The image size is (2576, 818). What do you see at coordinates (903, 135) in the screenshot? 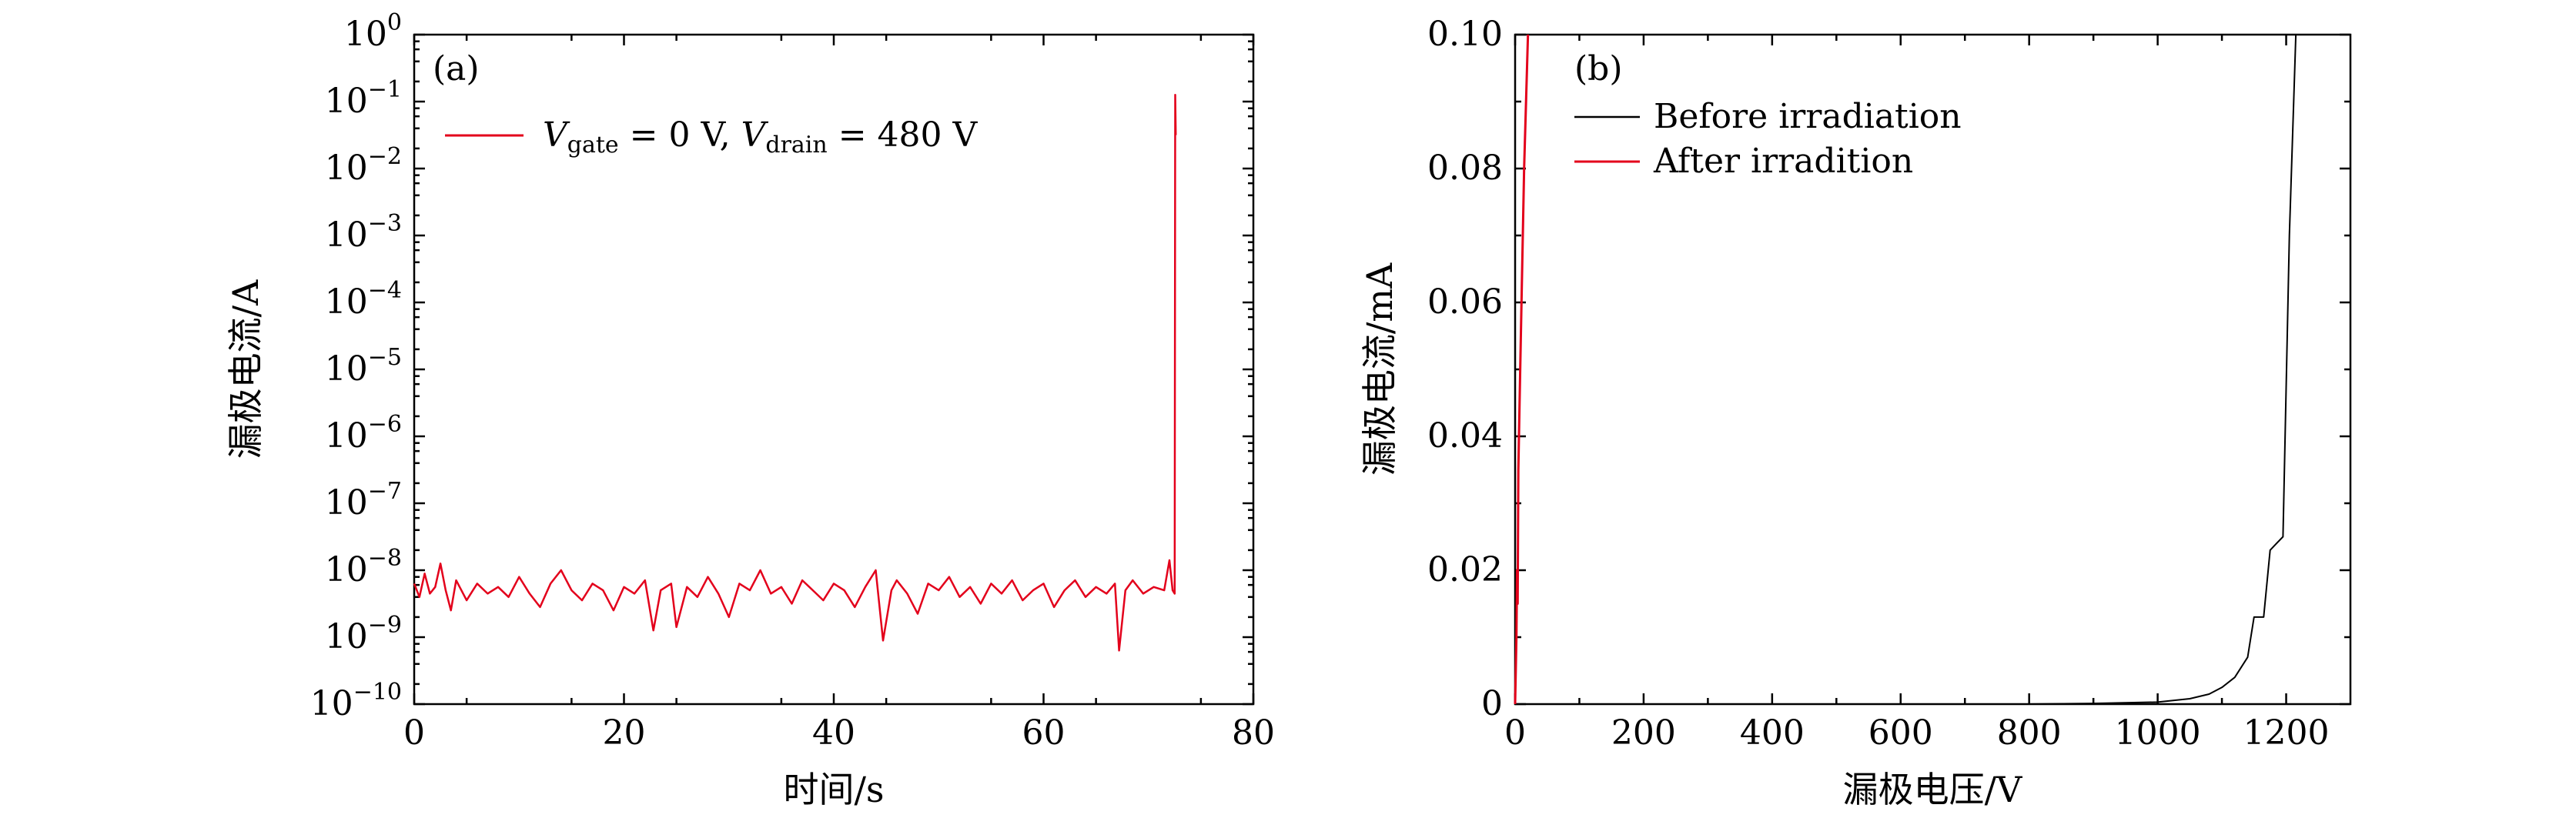
I see `legend-drain-value: = 480 V` at bounding box center [903, 135].